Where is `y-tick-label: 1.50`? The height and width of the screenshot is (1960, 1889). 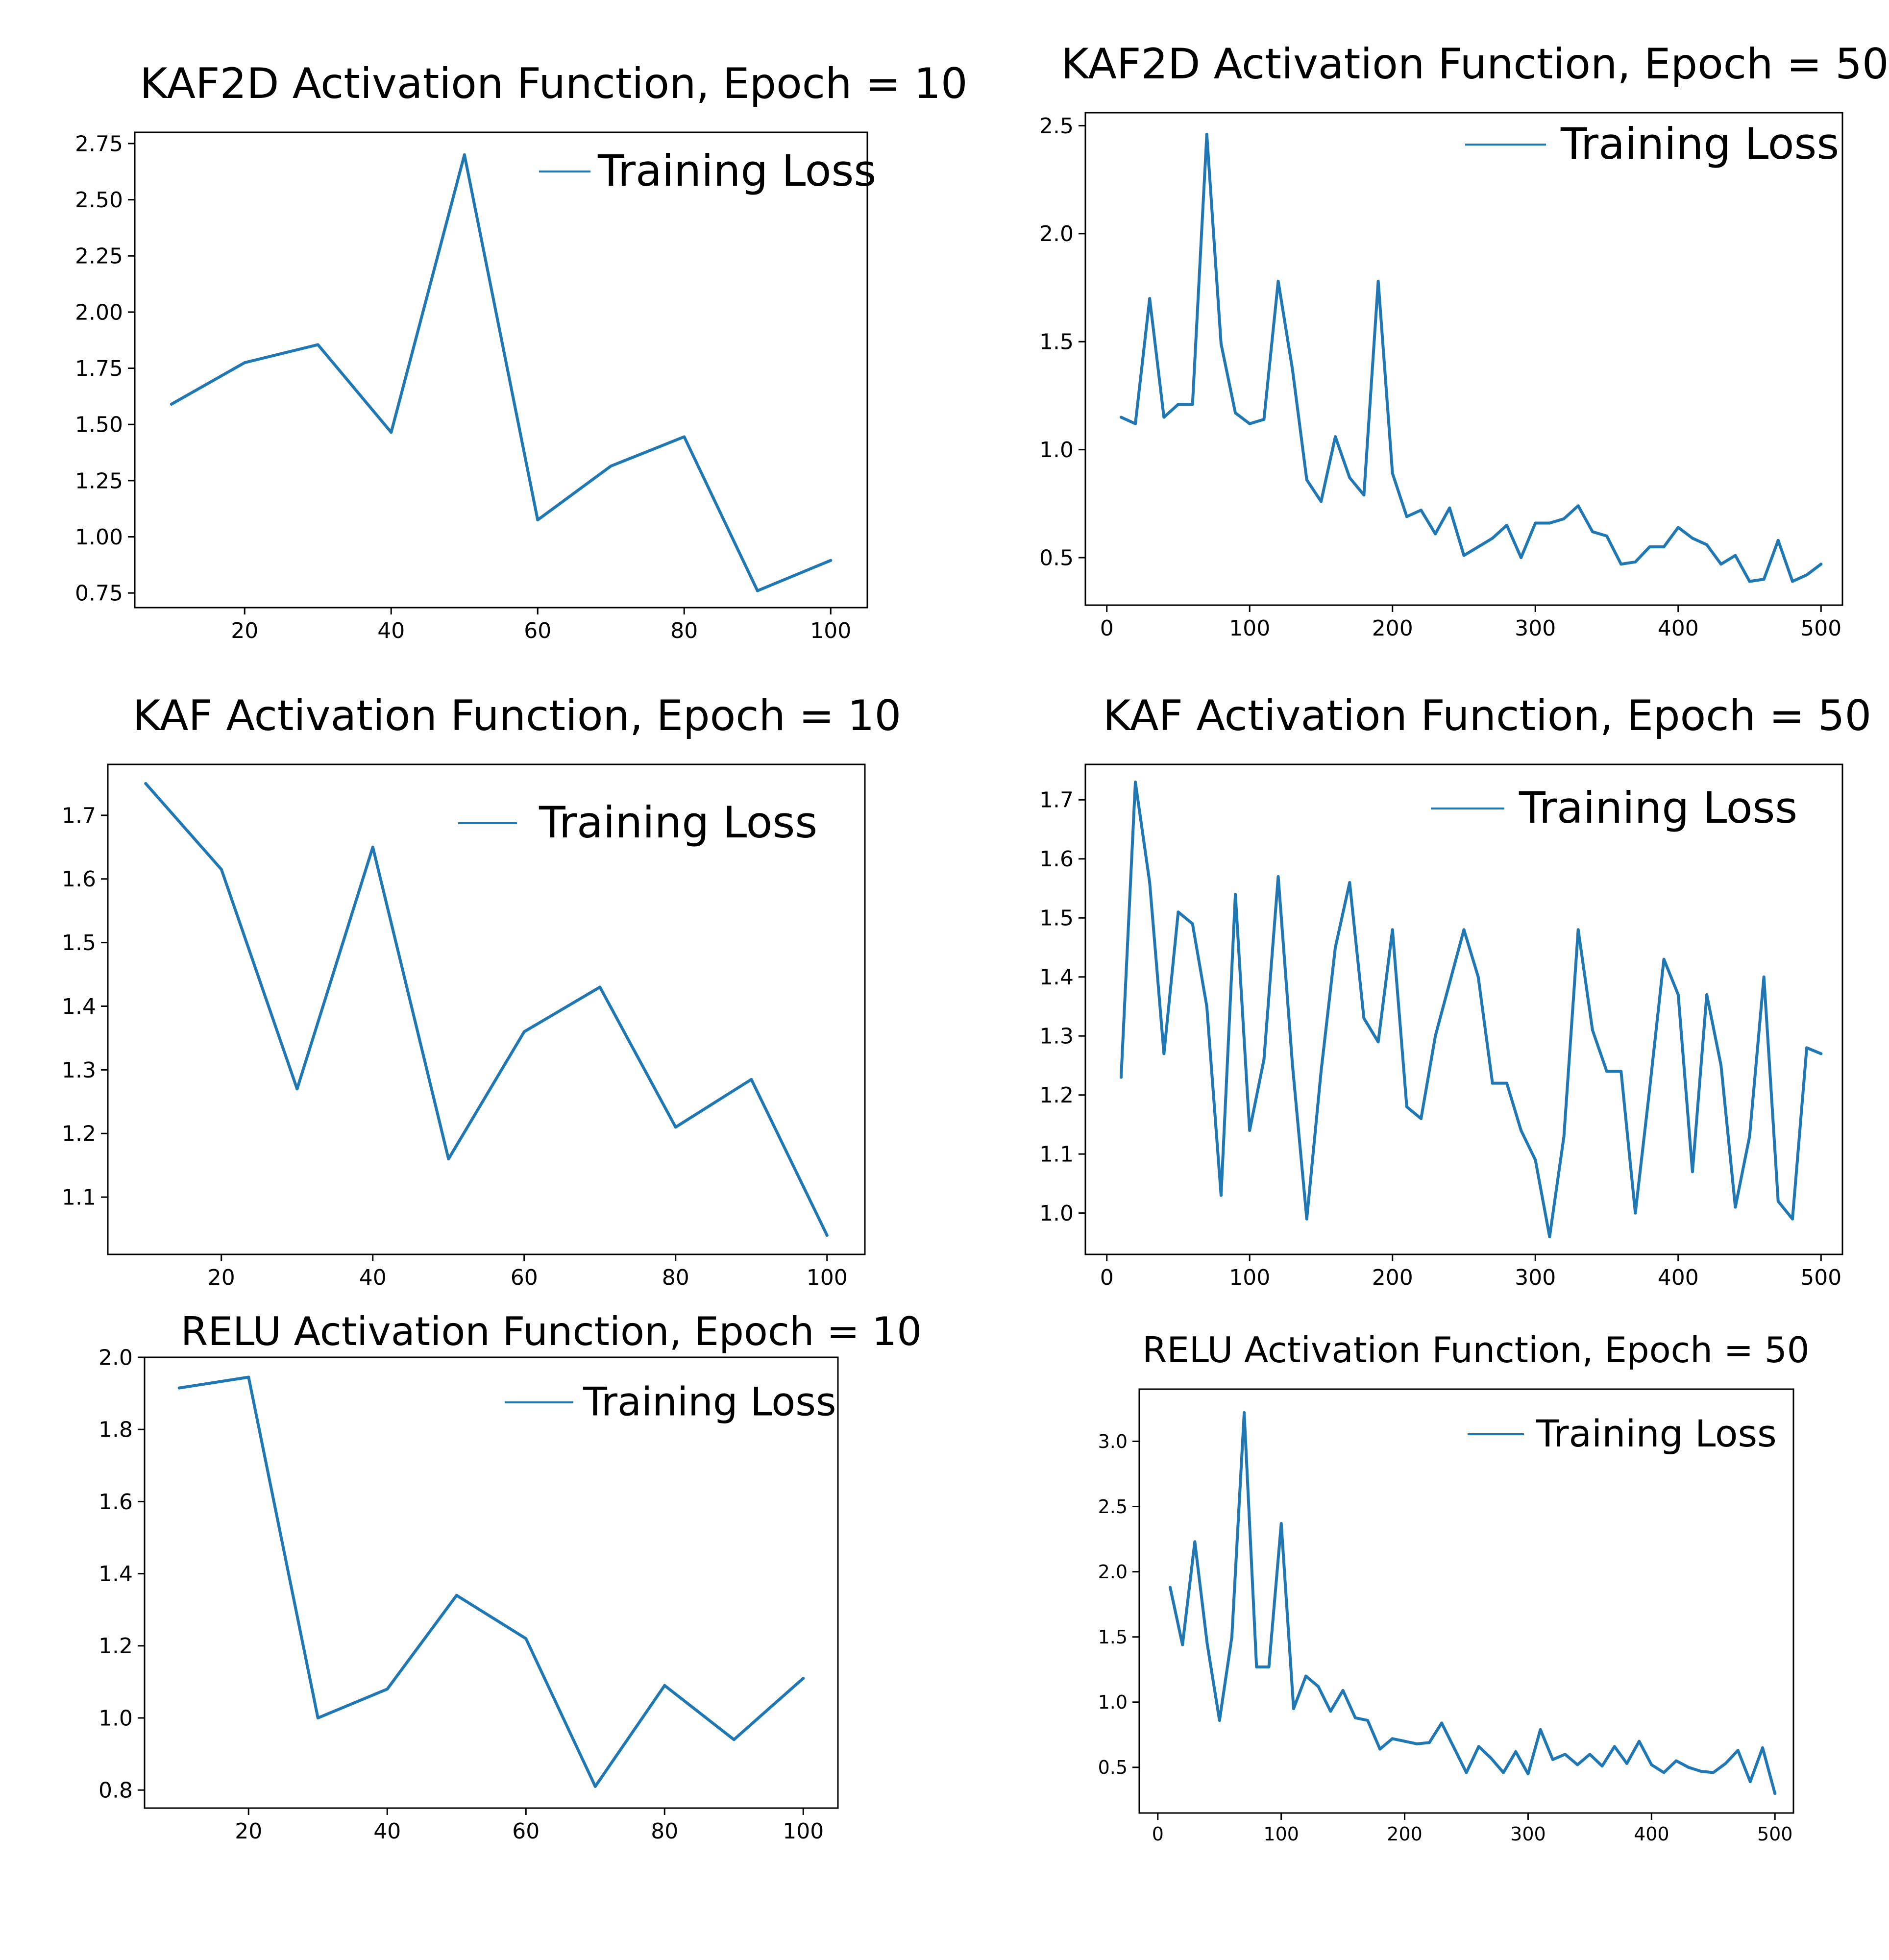
y-tick-label: 1.50 is located at coordinates (99, 425).